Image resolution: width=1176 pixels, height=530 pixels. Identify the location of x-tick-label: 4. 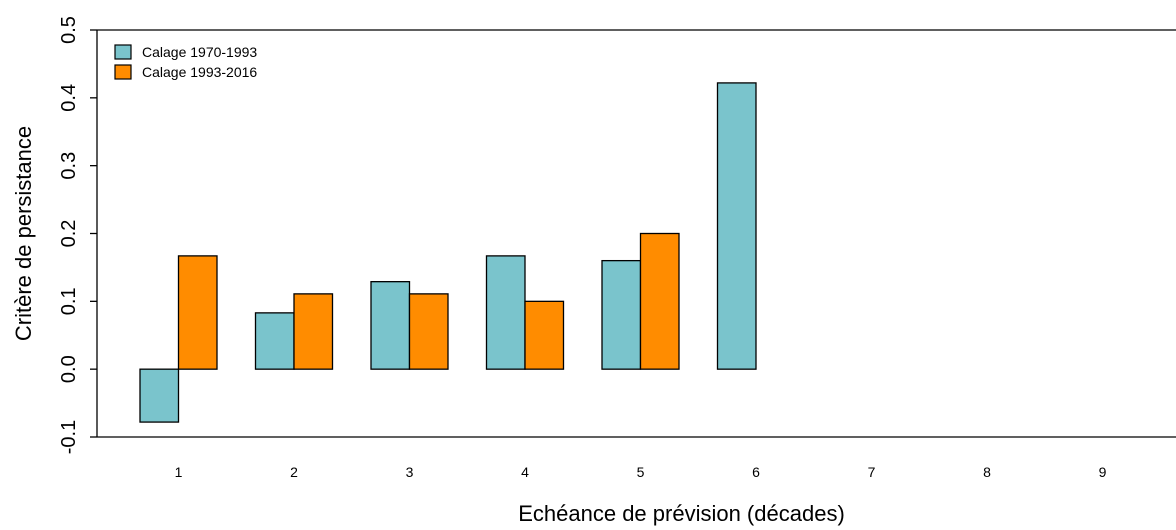
(525, 472).